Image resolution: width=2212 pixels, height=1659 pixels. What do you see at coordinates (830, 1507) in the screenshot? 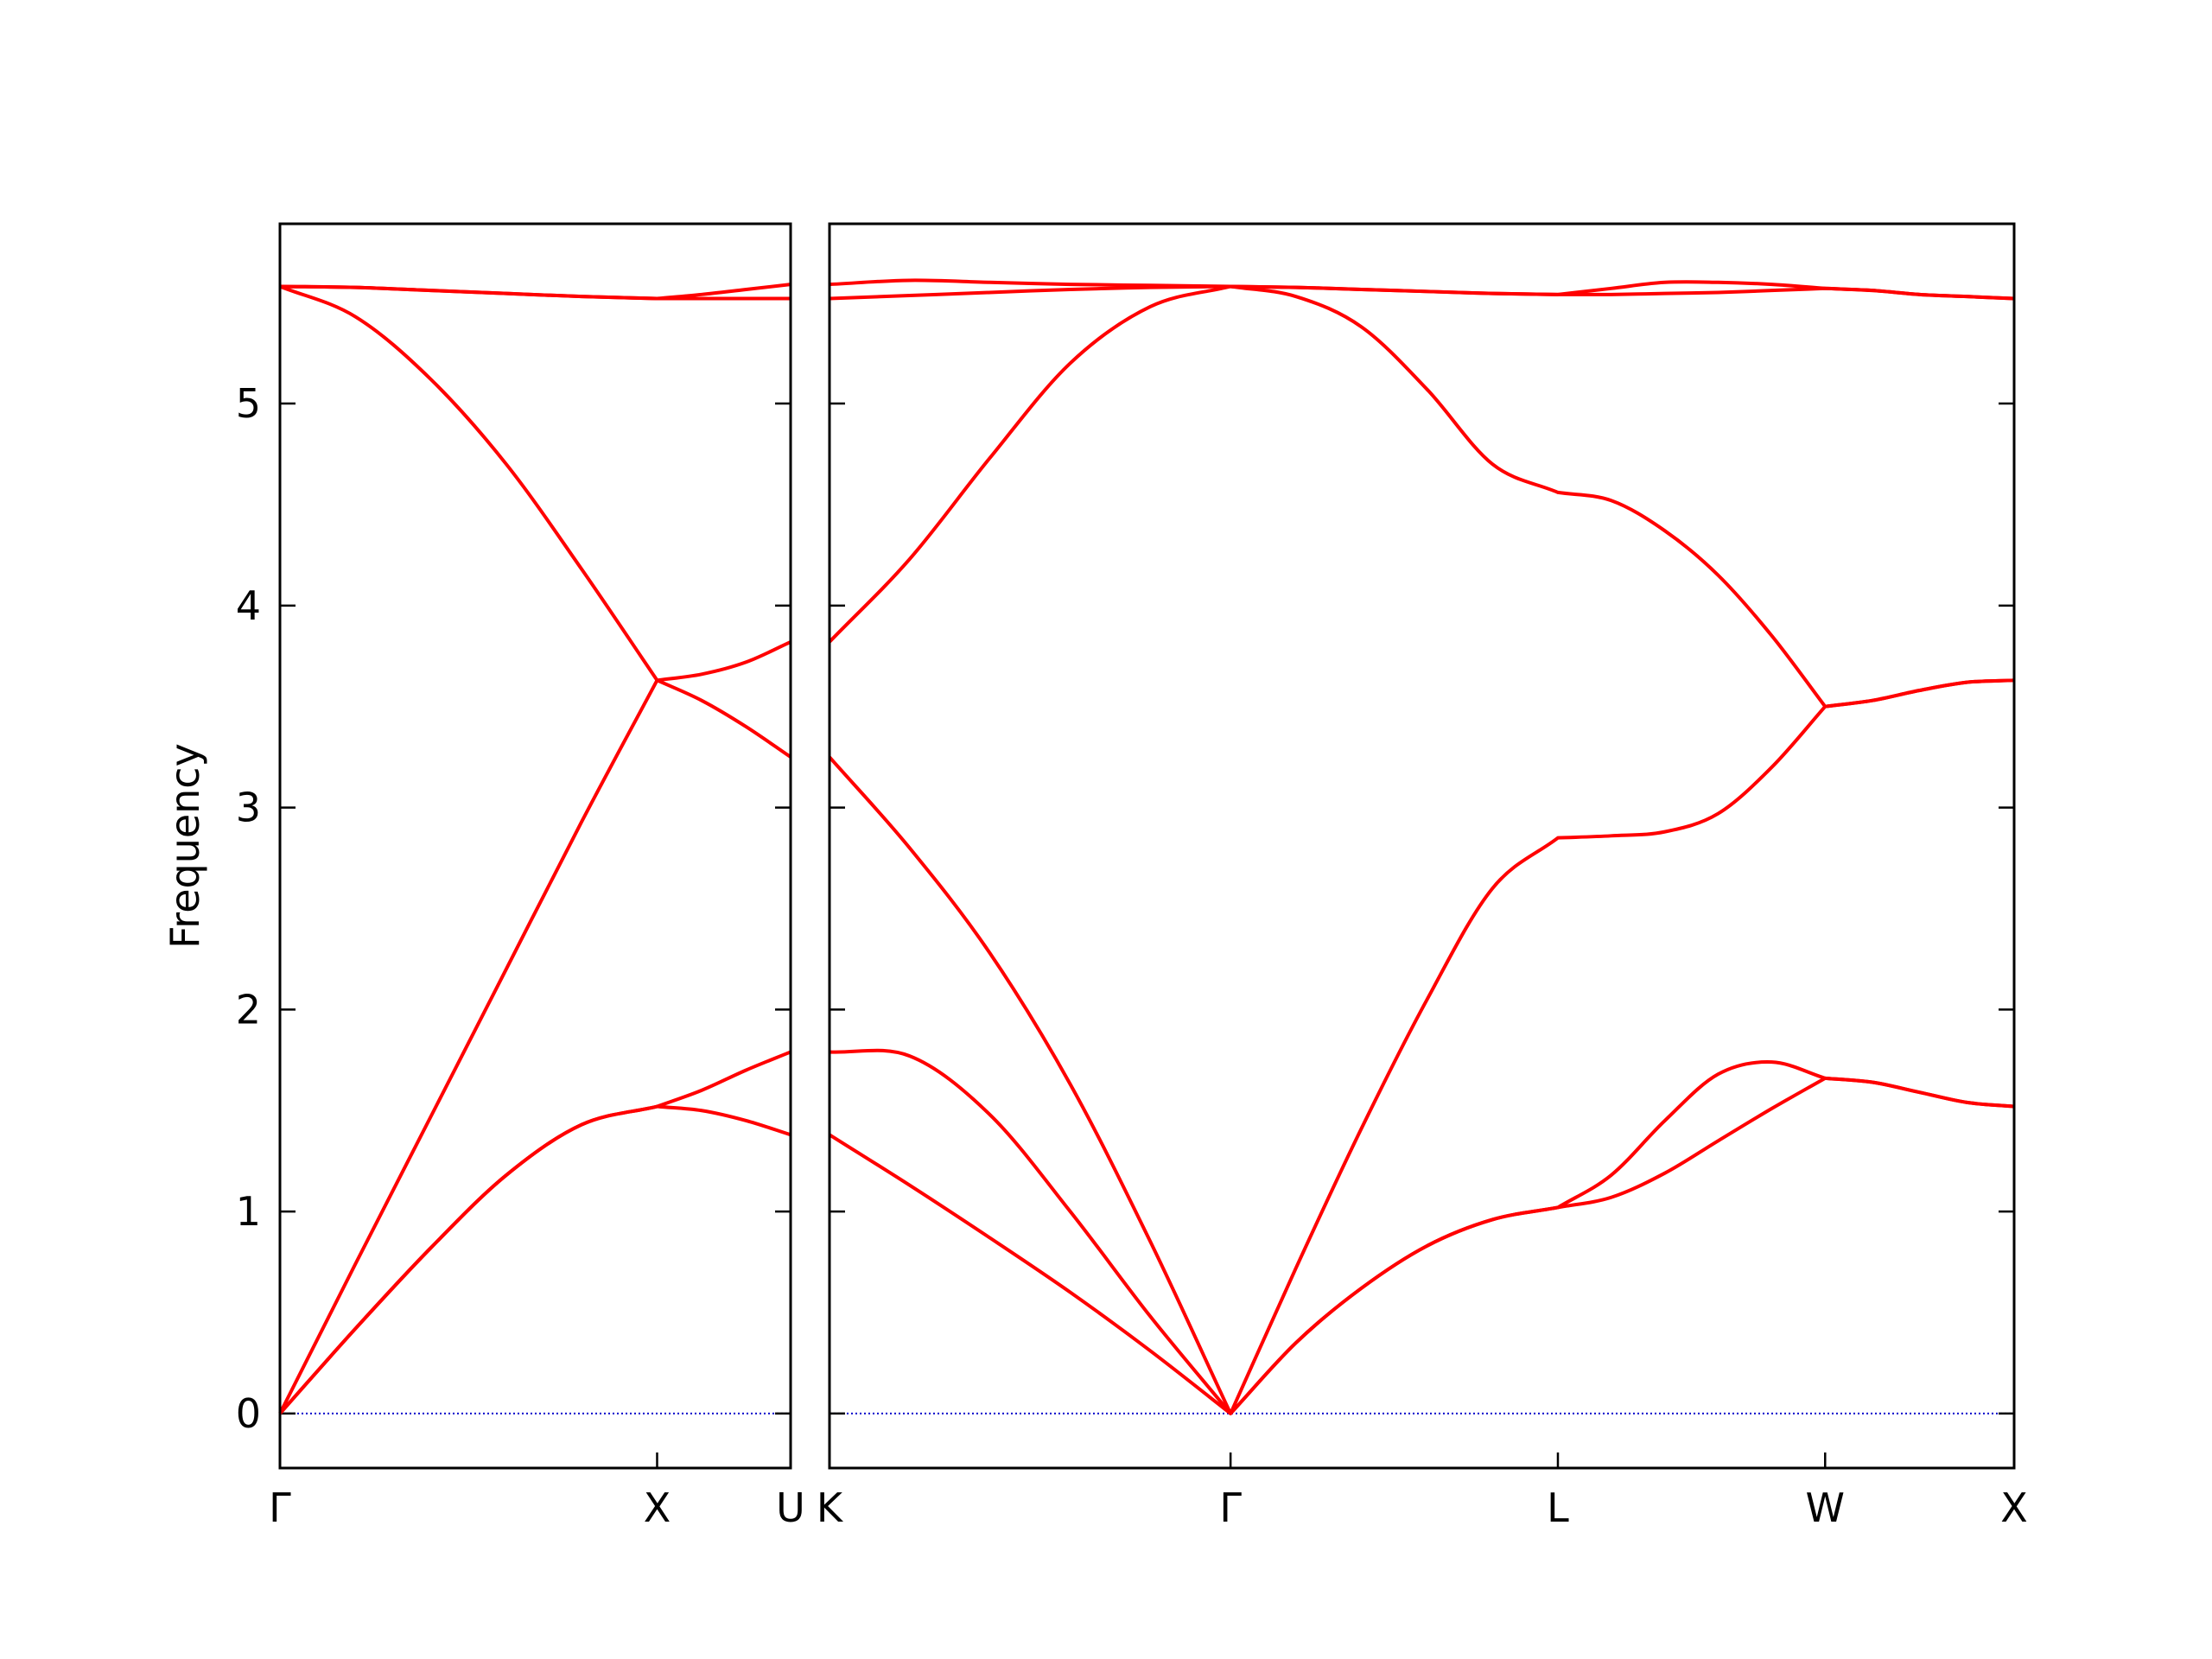
I see `x-tick-label: K` at bounding box center [830, 1507].